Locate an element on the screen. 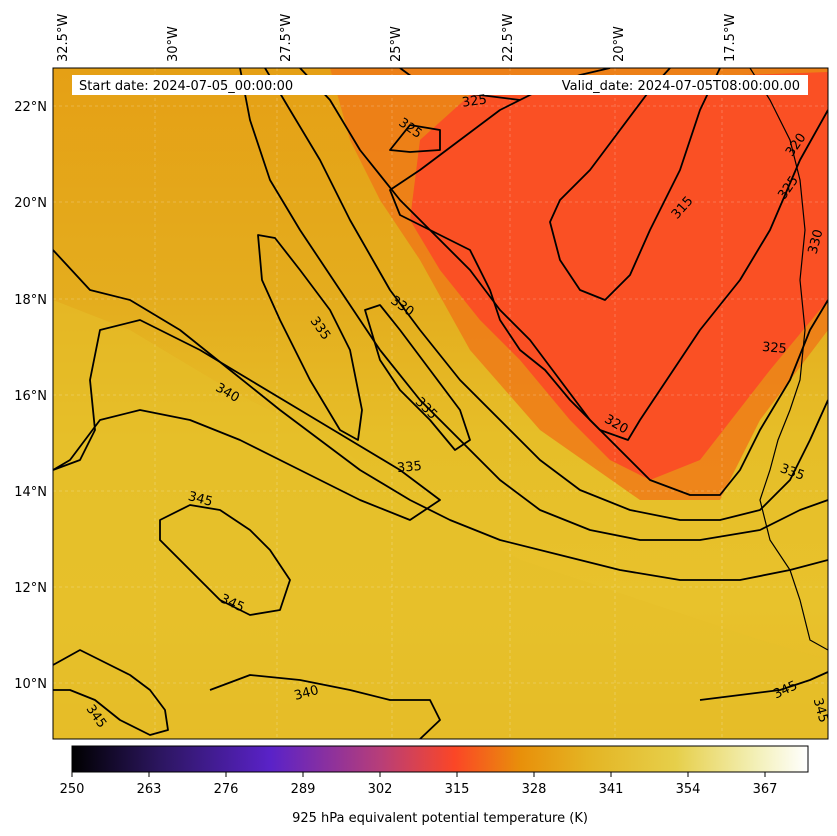 This screenshot has width=837, height=836. lat-label: 10°N is located at coordinates (30, 684).